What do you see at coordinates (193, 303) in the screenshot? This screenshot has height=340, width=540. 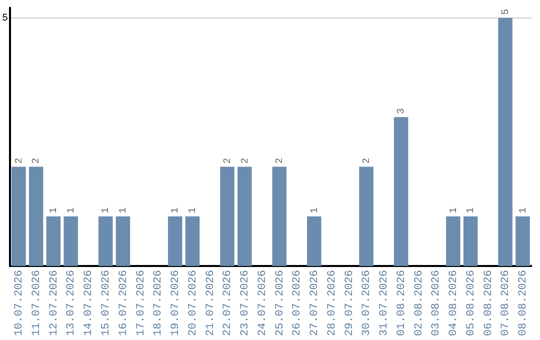 I see `x-tick-label: 20.07.2026` at bounding box center [193, 303].